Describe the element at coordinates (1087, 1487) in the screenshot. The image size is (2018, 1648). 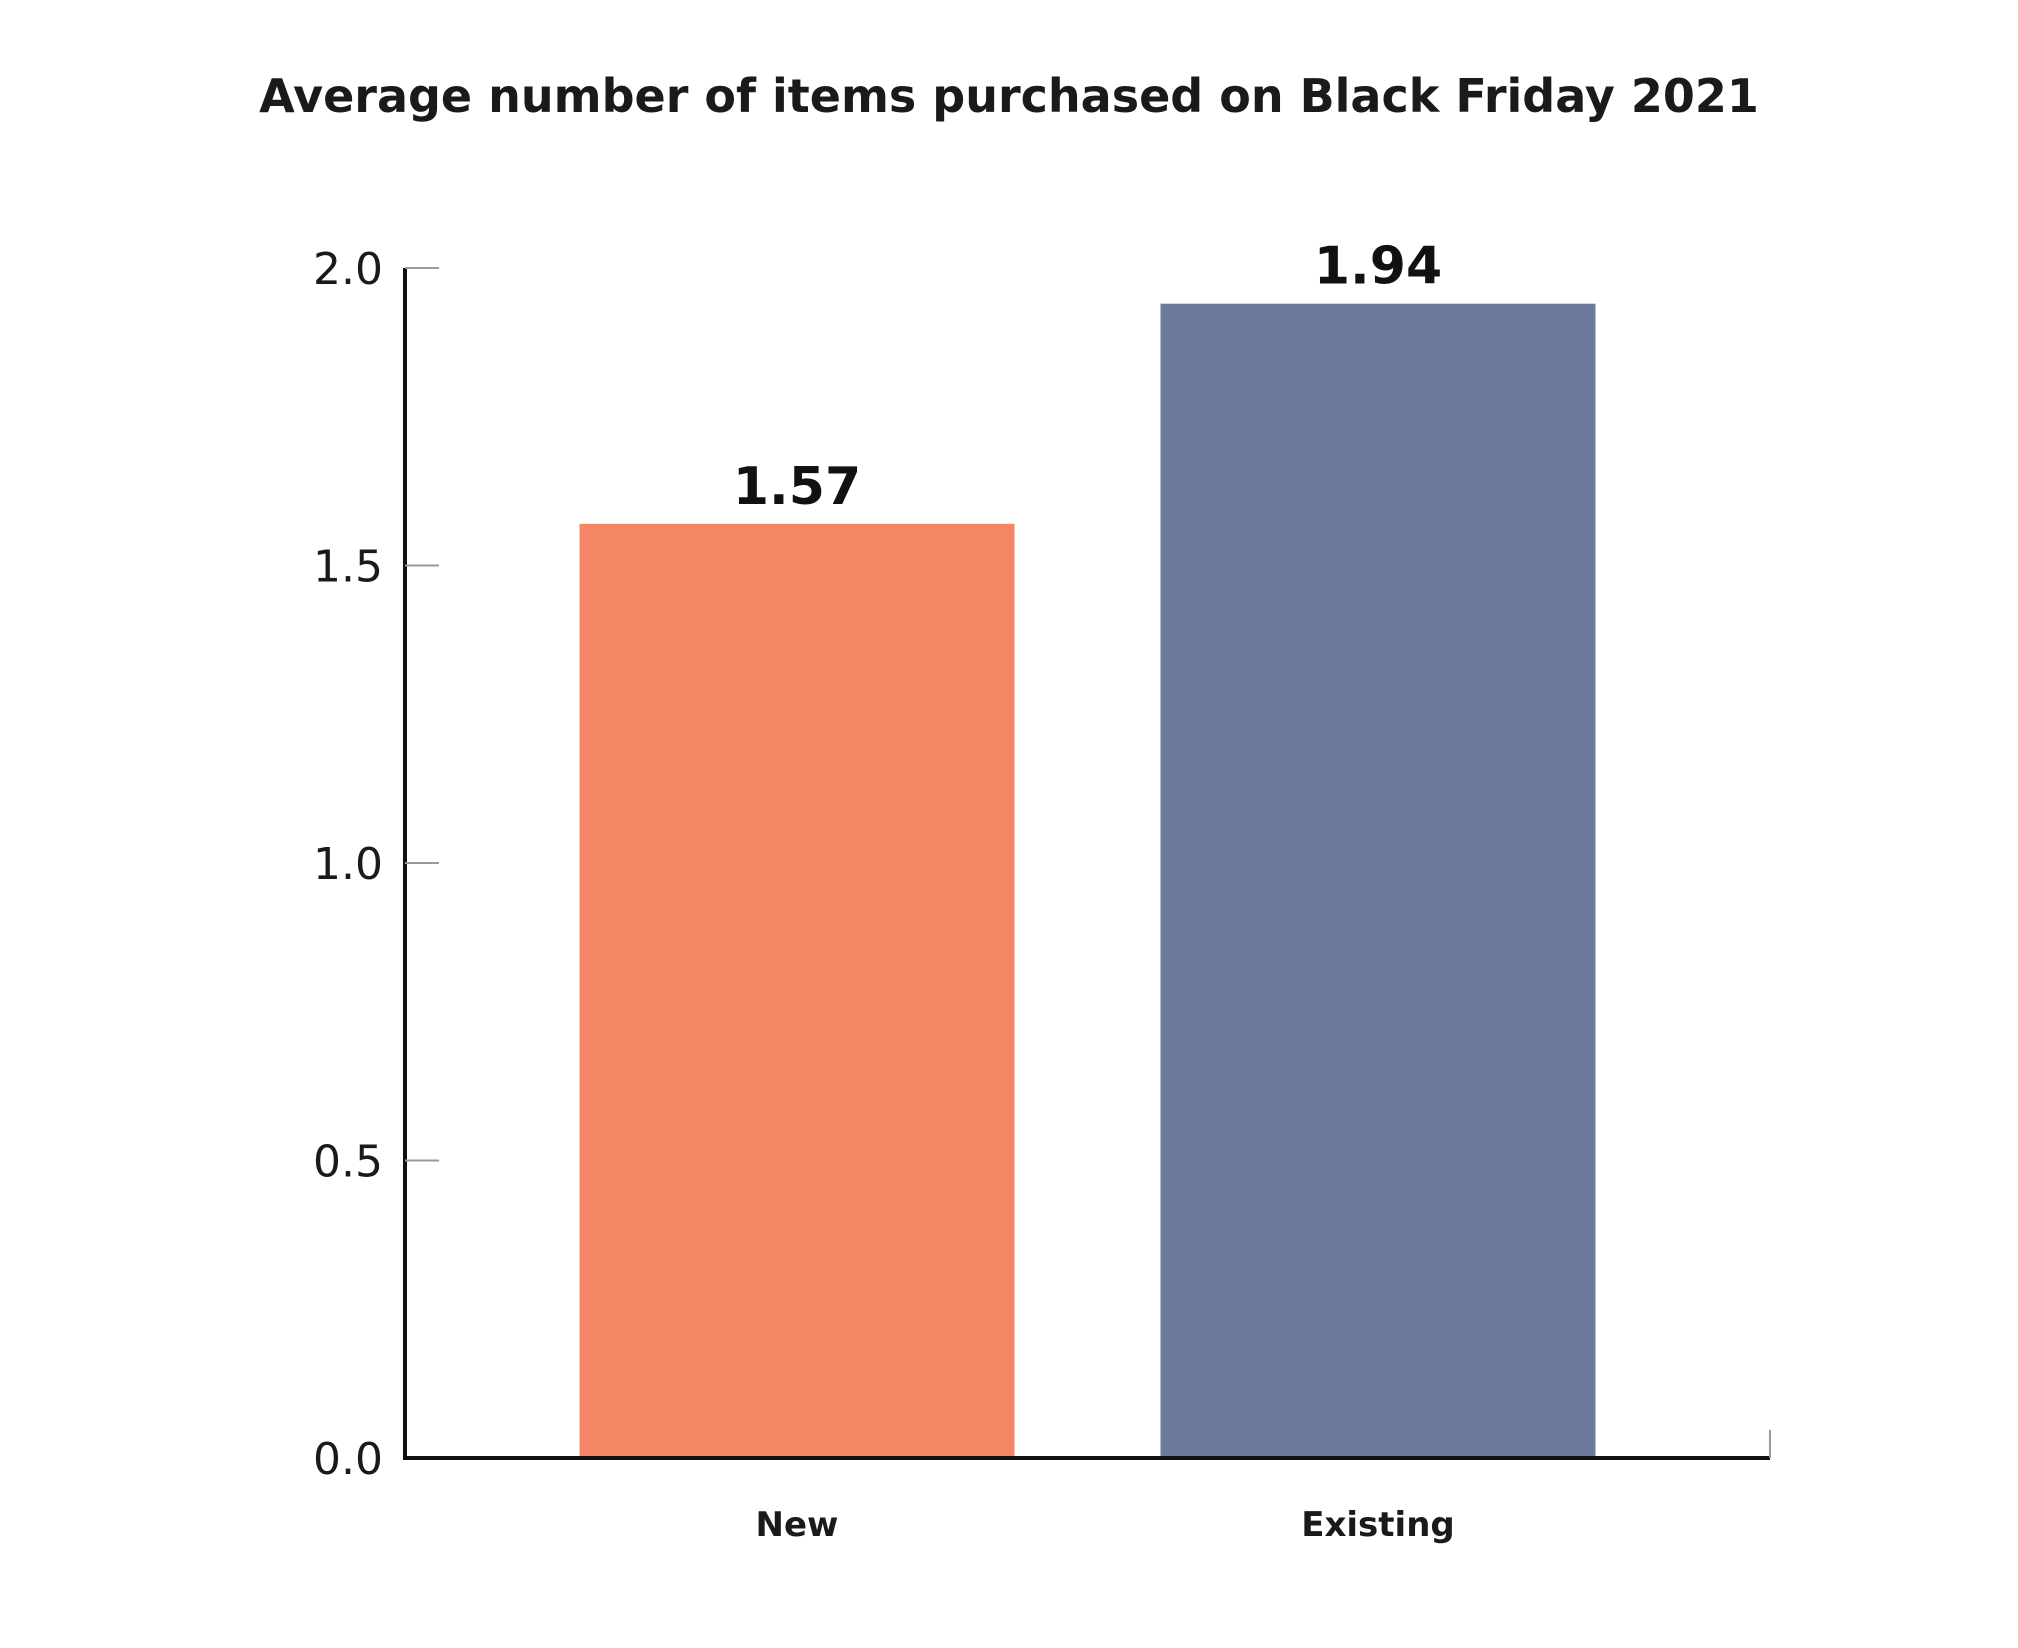
I see `x-axis: New Existing` at that location.